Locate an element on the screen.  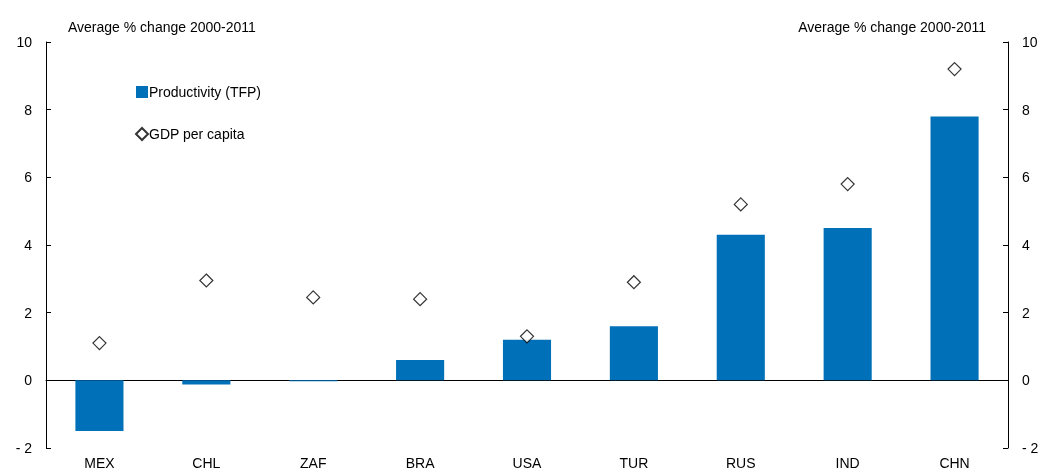
y-tick-label: 6 is located at coordinates (28, 177).